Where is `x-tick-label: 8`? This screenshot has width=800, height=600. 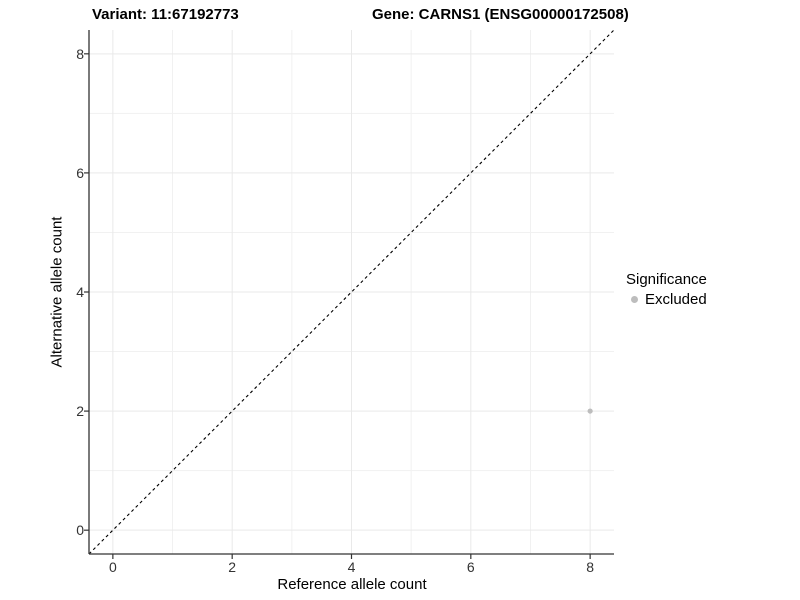 x-tick-label: 8 is located at coordinates (590, 567).